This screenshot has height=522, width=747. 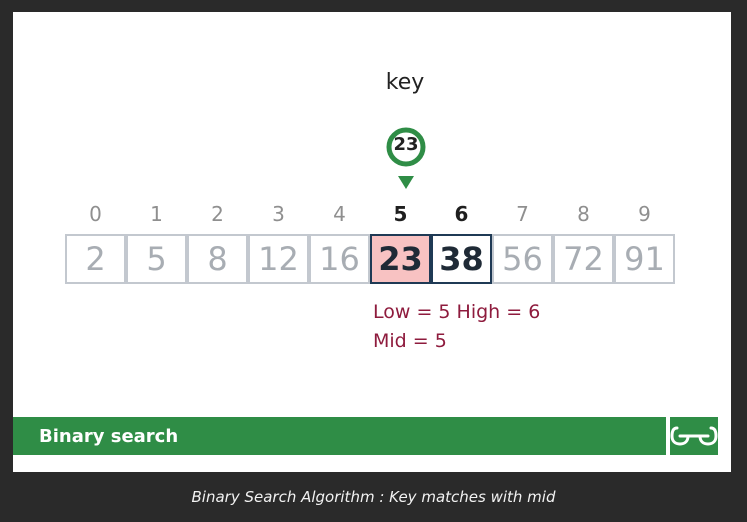 What do you see at coordinates (339, 259) in the screenshot?
I see `array-cell-4: 16` at bounding box center [339, 259].